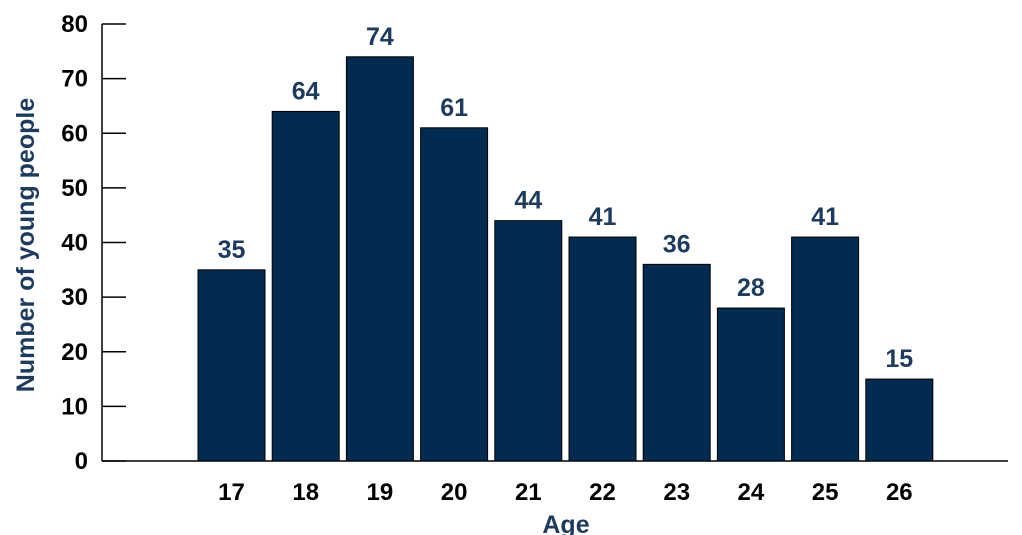 Image resolution: width=1022 pixels, height=535 pixels. What do you see at coordinates (74, 133) in the screenshot?
I see `y-tick-label: 60` at bounding box center [74, 133].